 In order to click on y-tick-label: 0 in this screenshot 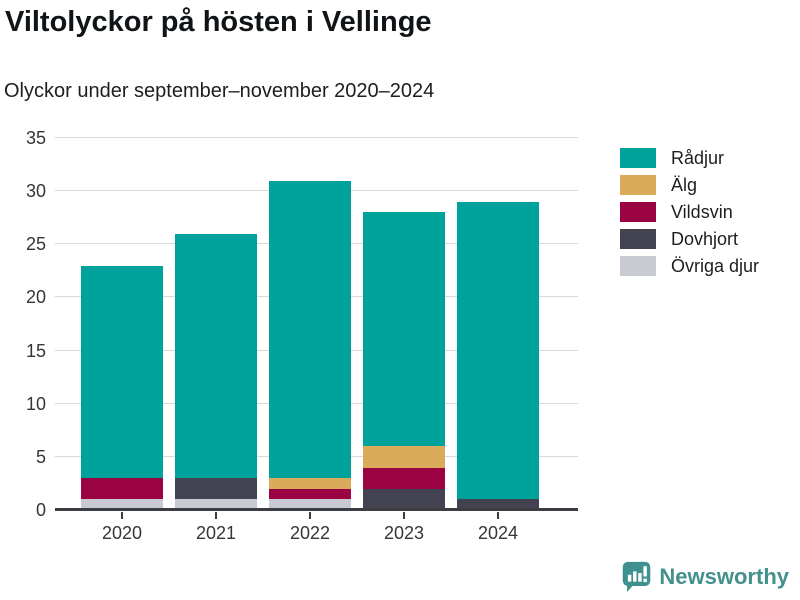, I will do `click(40, 510)`.